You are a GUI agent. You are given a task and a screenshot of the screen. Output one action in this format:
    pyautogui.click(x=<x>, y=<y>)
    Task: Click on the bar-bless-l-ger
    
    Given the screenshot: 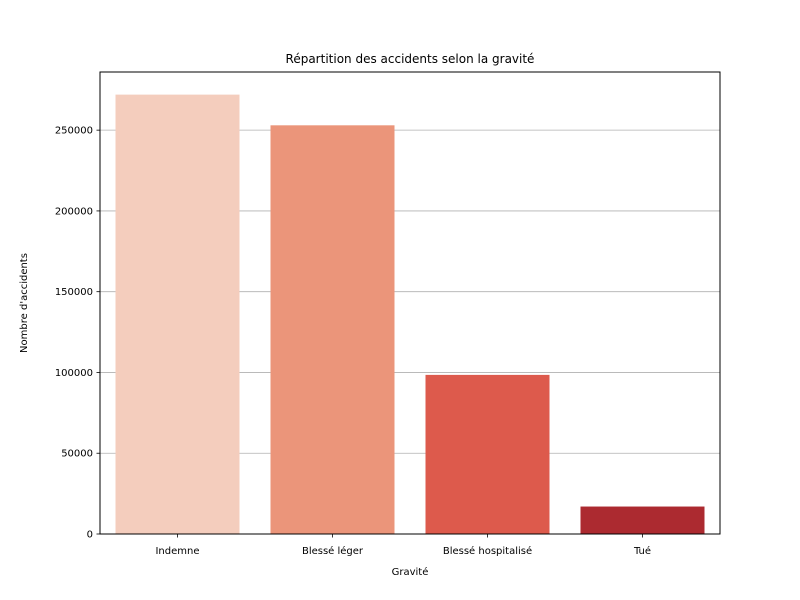 What is the action you would take?
    pyautogui.click(x=332, y=330)
    